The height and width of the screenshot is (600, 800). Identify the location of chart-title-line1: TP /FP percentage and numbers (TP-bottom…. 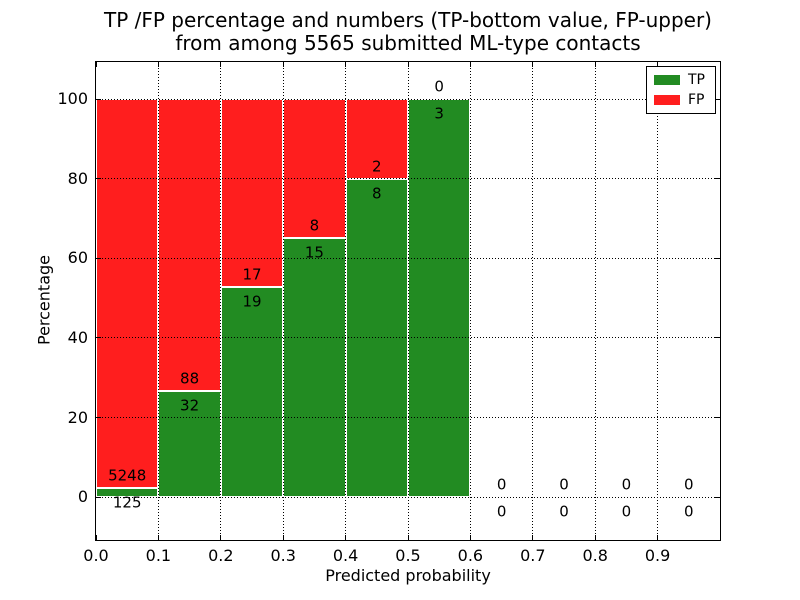
(408, 20).